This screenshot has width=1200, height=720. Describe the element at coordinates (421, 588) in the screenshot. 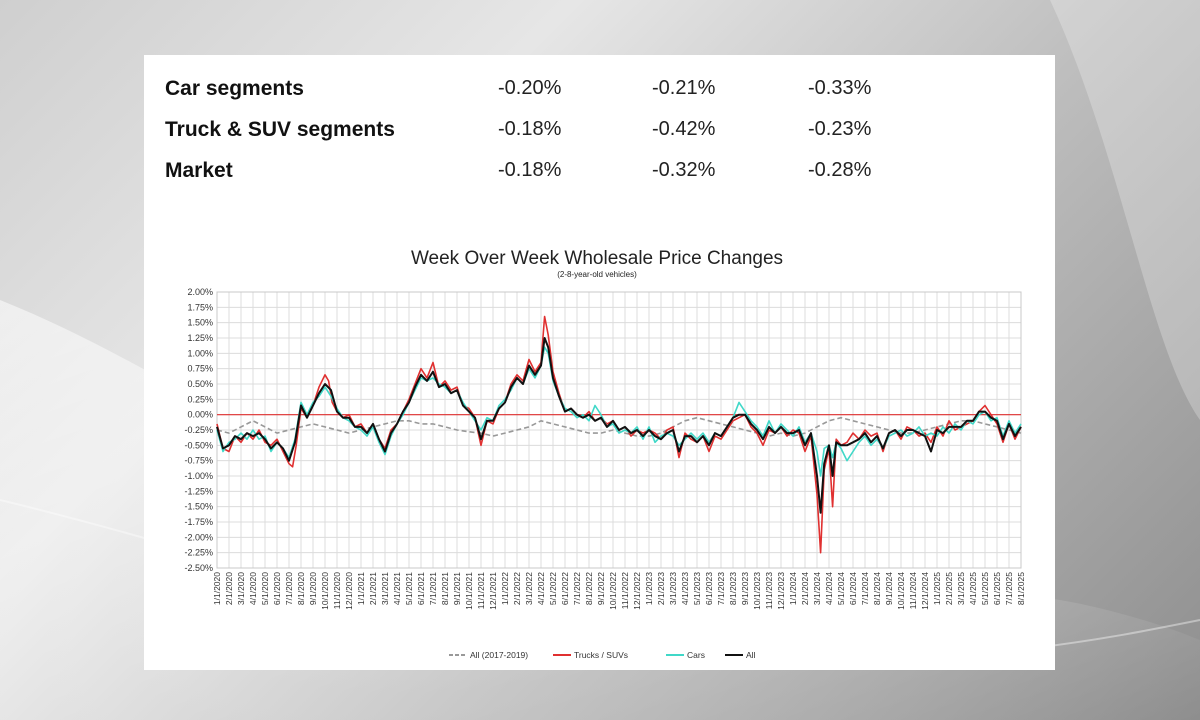

I see `x-tick-label: 6/1/2021` at that location.